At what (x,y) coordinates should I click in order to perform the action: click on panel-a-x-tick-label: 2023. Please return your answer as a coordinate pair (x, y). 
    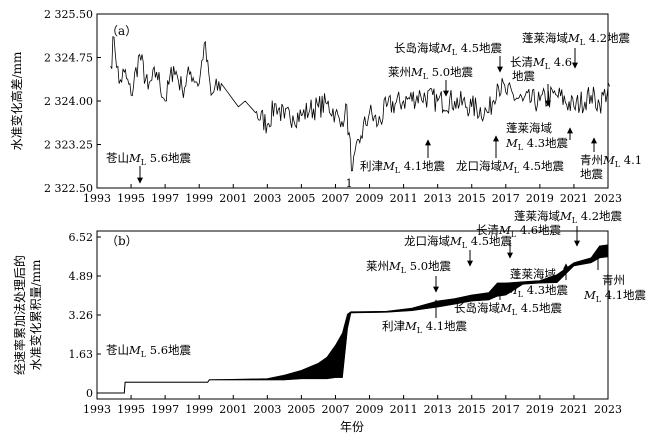
    Looking at the image, I should click on (608, 198).